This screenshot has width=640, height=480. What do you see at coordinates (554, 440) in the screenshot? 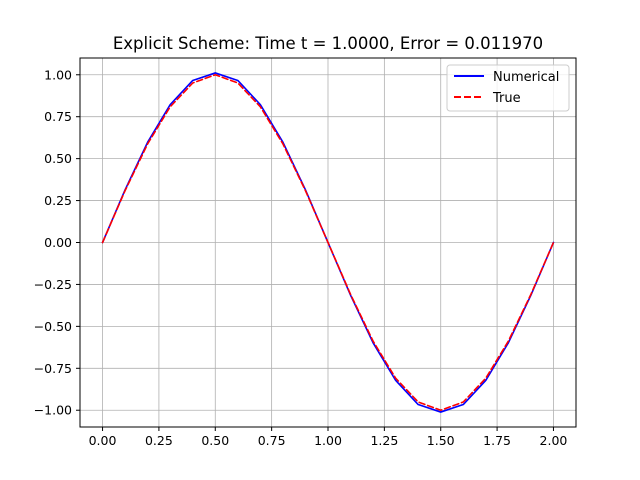
I see `x-tick-label: 2.00` at bounding box center [554, 440].